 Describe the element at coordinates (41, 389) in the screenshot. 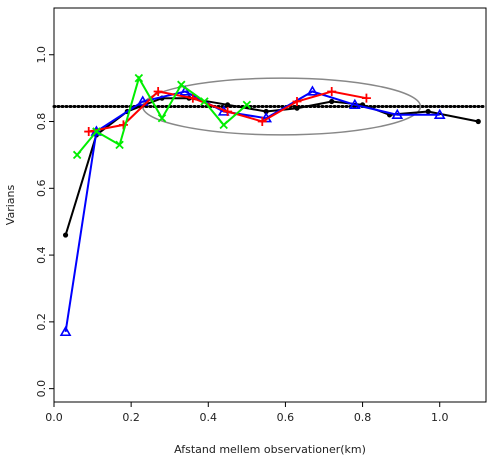

I see `y-tick-label: 0.0` at that location.